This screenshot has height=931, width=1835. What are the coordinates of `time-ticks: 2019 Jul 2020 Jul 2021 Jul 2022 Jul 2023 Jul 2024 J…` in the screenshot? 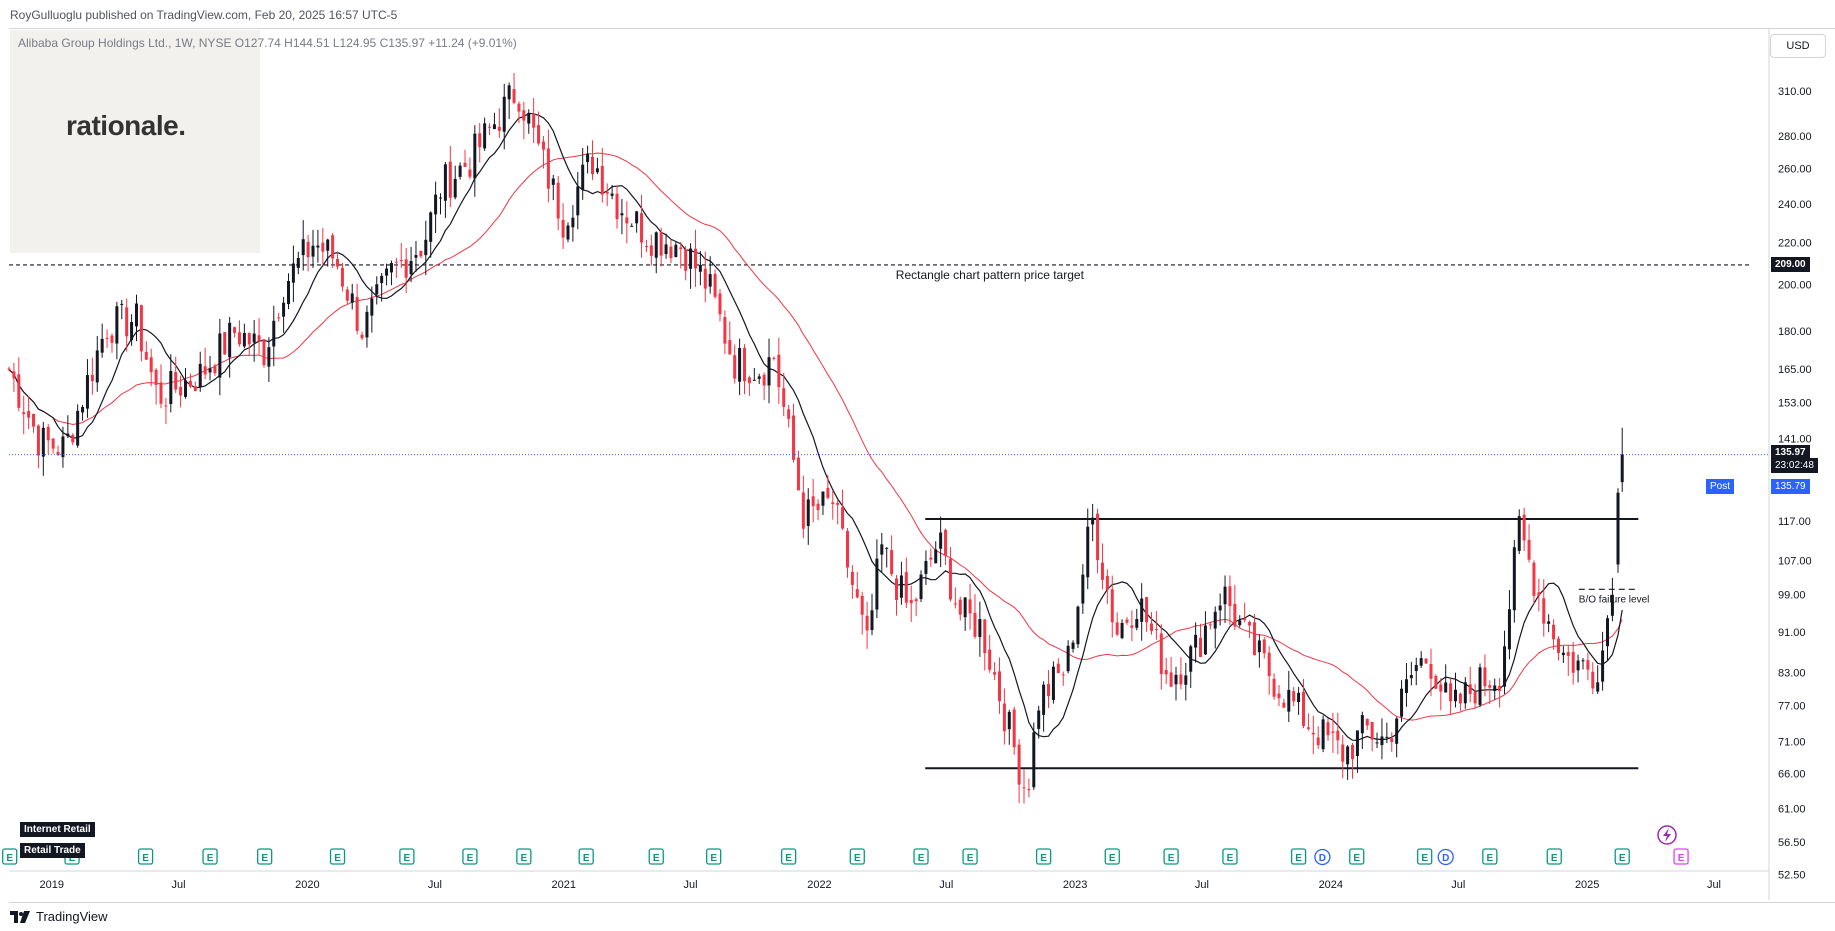 It's located at (880, 885).